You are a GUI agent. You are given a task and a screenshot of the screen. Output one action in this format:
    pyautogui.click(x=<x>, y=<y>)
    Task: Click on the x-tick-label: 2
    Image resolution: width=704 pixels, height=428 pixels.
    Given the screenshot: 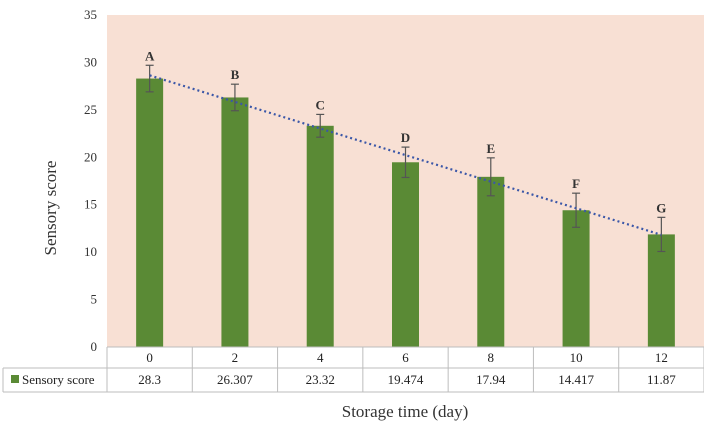 What is the action you would take?
    pyautogui.click(x=235, y=357)
    